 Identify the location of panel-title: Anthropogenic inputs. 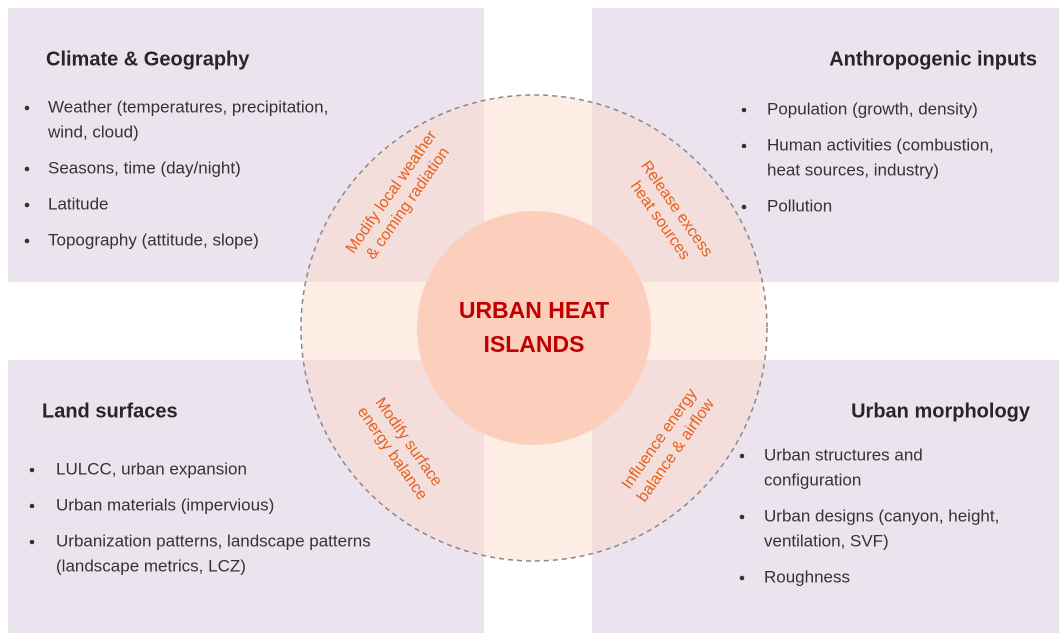
(933, 59).